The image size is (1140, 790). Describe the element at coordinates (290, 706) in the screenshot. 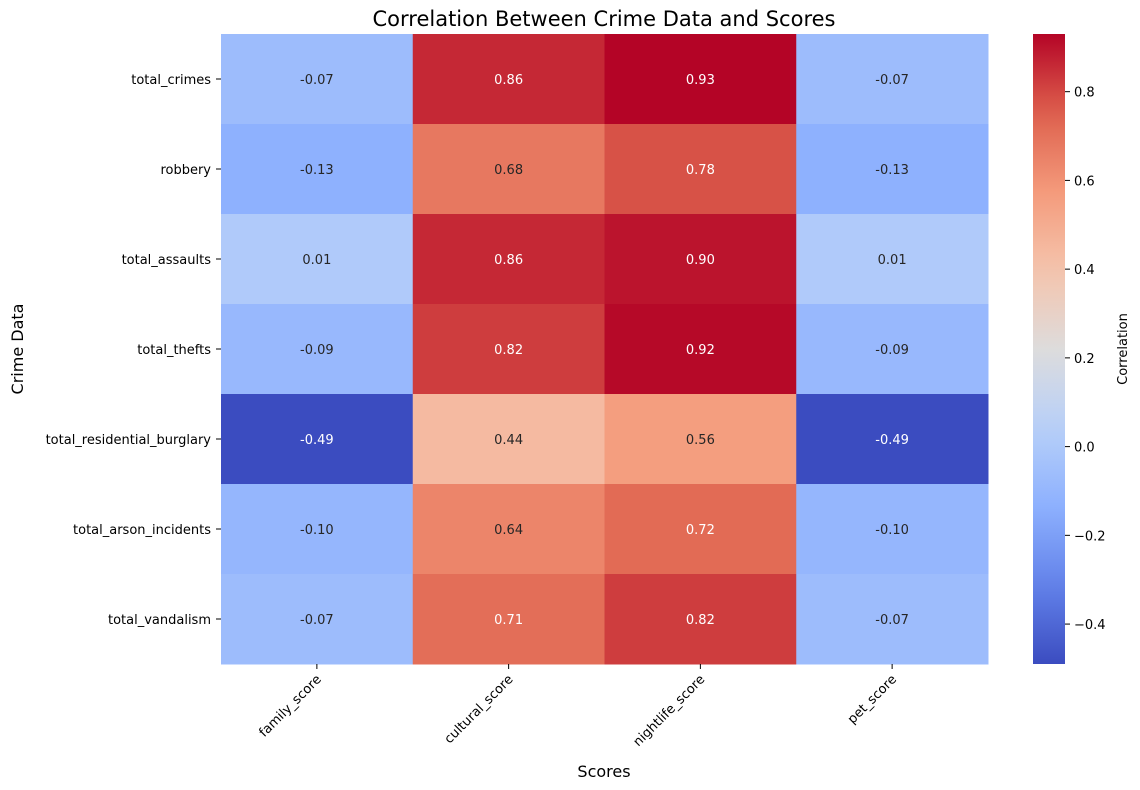

I see `x-tick-label: family_score` at that location.